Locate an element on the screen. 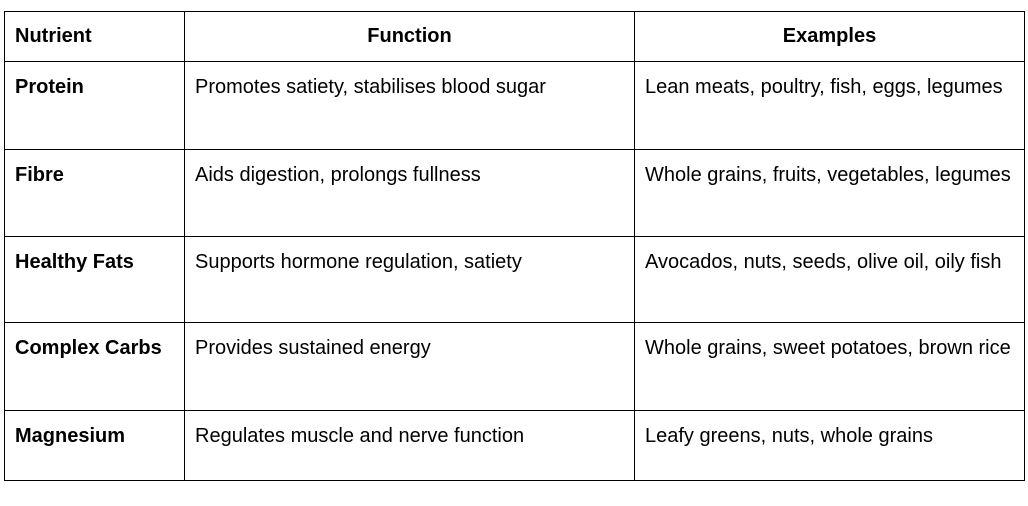  nutrient-cell: Magnesium is located at coordinates (94, 445).